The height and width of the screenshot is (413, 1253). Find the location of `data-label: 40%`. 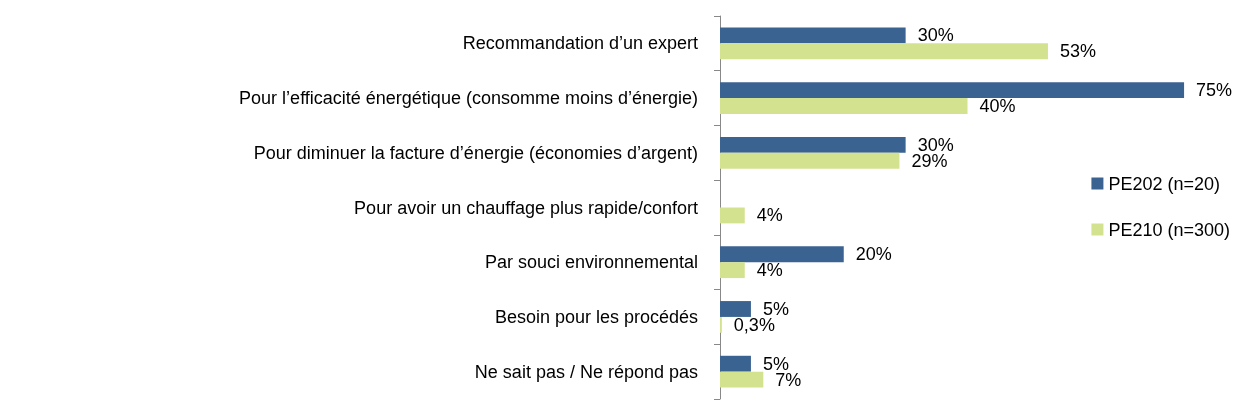

data-label: 40% is located at coordinates (997, 106).